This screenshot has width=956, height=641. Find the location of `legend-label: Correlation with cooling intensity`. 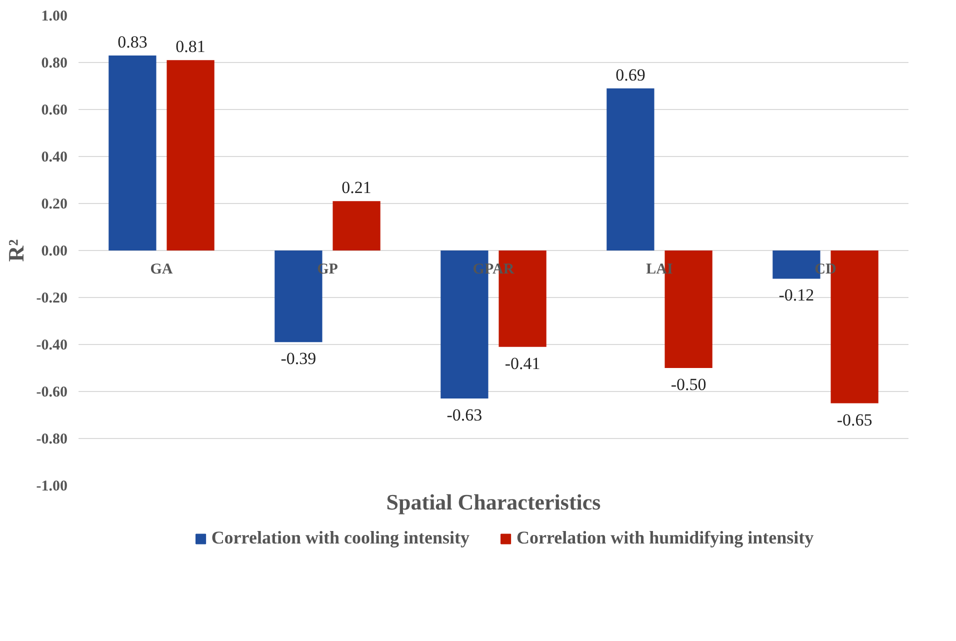

legend-label: Correlation with cooling intensity is located at coordinates (340, 538).